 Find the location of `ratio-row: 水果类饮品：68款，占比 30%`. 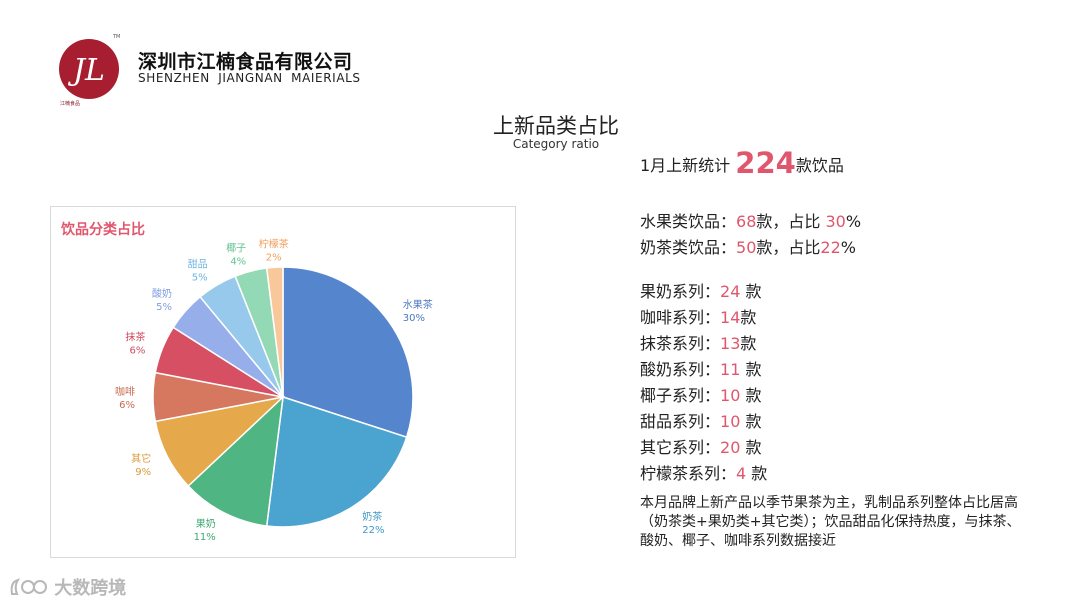

ratio-row: 水果类饮品：68款，占比 30% is located at coordinates (750, 220).